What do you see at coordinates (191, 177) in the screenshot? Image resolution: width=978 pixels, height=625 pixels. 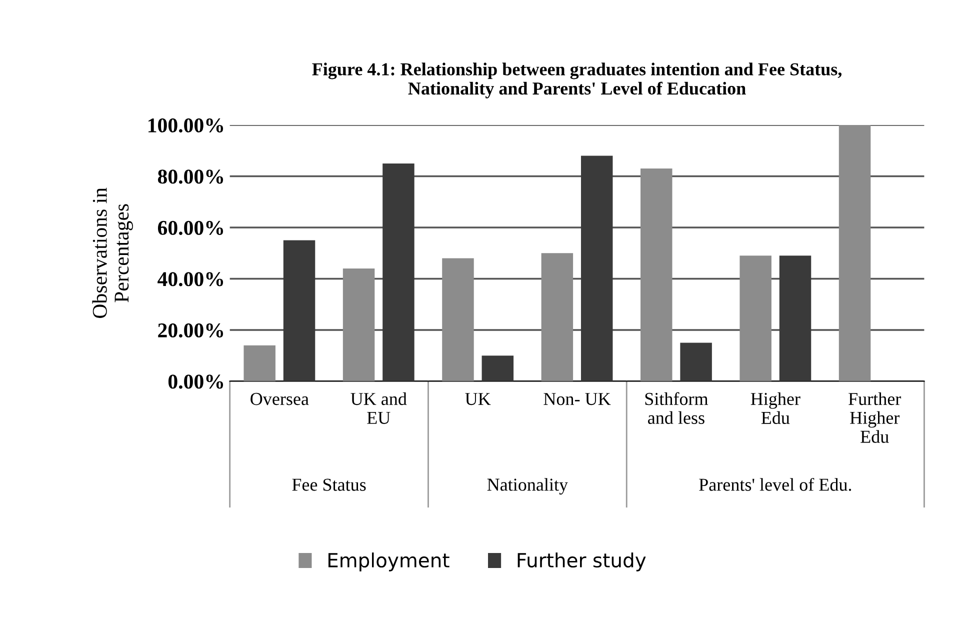 I see `y-tick-label: 80.00%` at bounding box center [191, 177].